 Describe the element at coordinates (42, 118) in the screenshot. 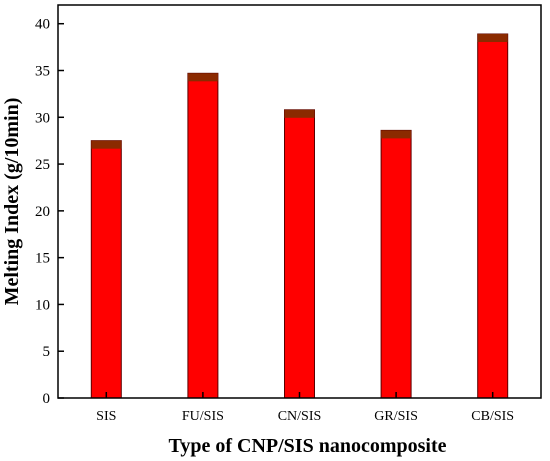

I see `y-tick-label: 30` at that location.